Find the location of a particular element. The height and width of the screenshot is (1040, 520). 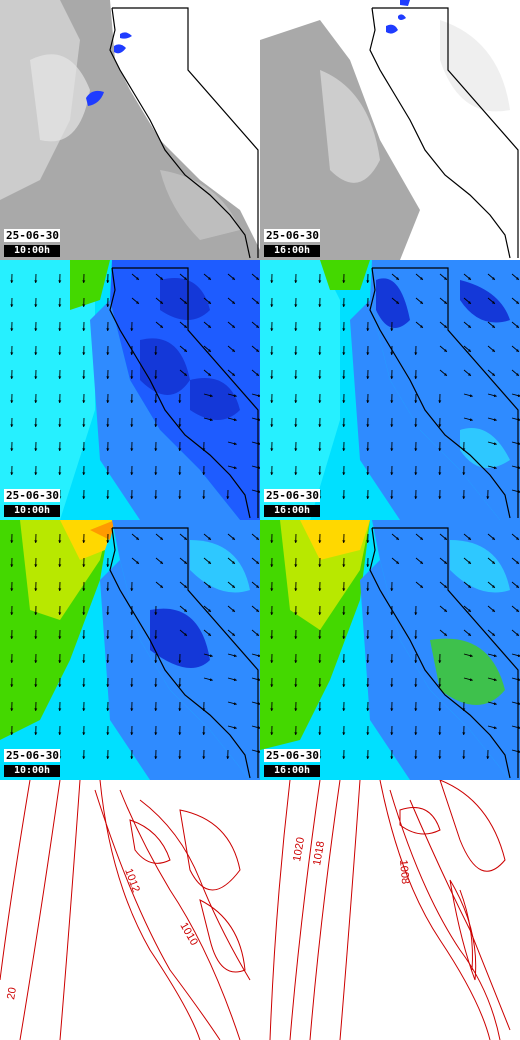

time-label: 16:00h is located at coordinates (292, 771).